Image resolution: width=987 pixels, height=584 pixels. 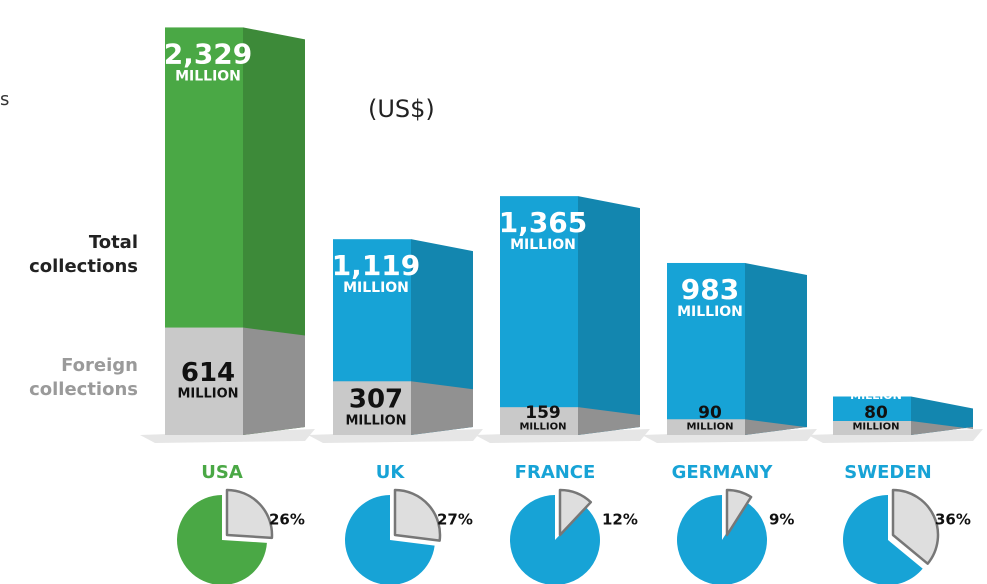 I want to click on category-label: GERMANY, so click(x=723, y=472).